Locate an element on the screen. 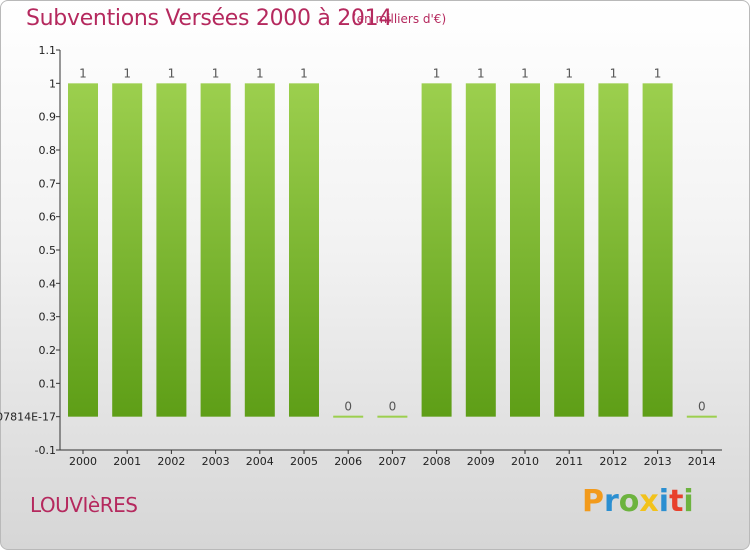  x-tick-label: 2011 is located at coordinates (569, 461).